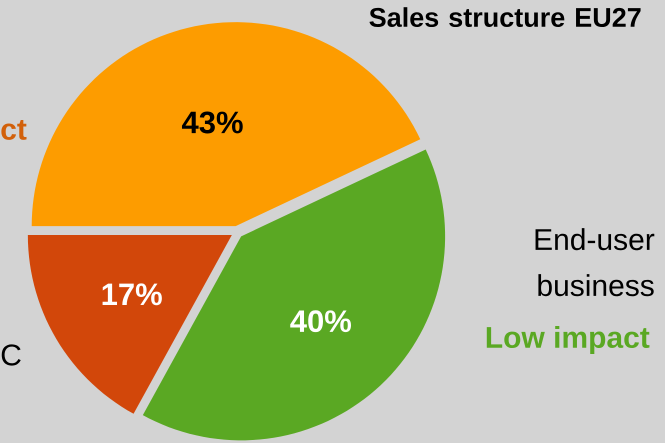 Image resolution: width=665 pixels, height=443 pixels. Describe the element at coordinates (212, 122) in the screenshot. I see `data-label: 43%` at that location.